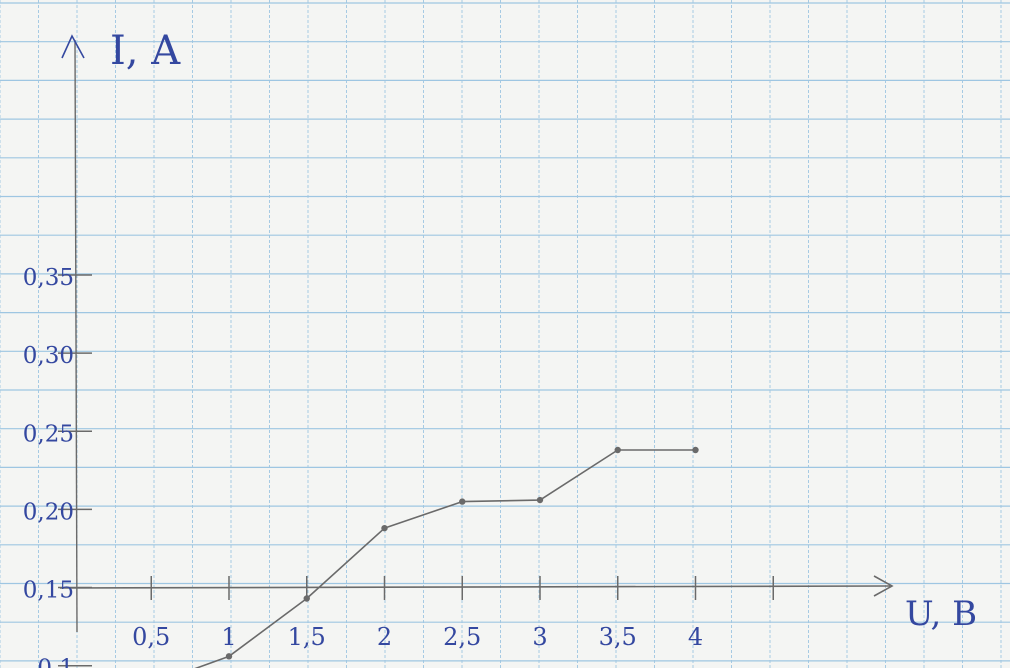 The width and height of the screenshot is (1010, 668). I want to click on y-tick-label: 0,1, so click(55, 662).